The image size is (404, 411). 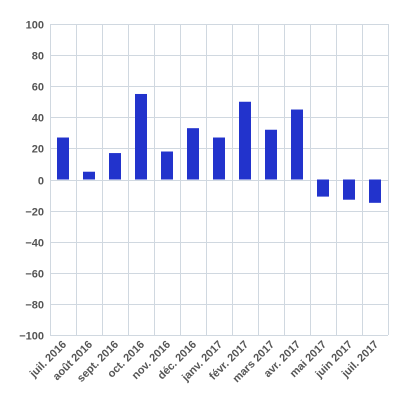 What do you see at coordinates (38, 57) in the screenshot?
I see `y-tick-label: 80` at bounding box center [38, 57].